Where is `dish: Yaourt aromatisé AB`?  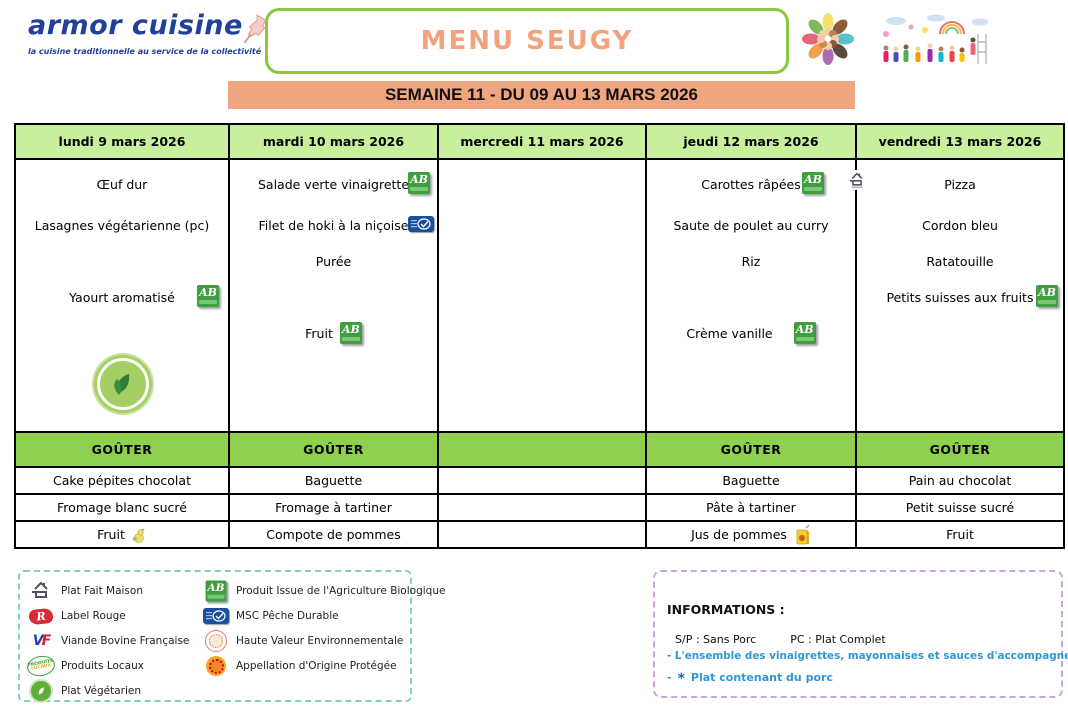
dish: Yaourt aromatisé AB is located at coordinates (122, 297).